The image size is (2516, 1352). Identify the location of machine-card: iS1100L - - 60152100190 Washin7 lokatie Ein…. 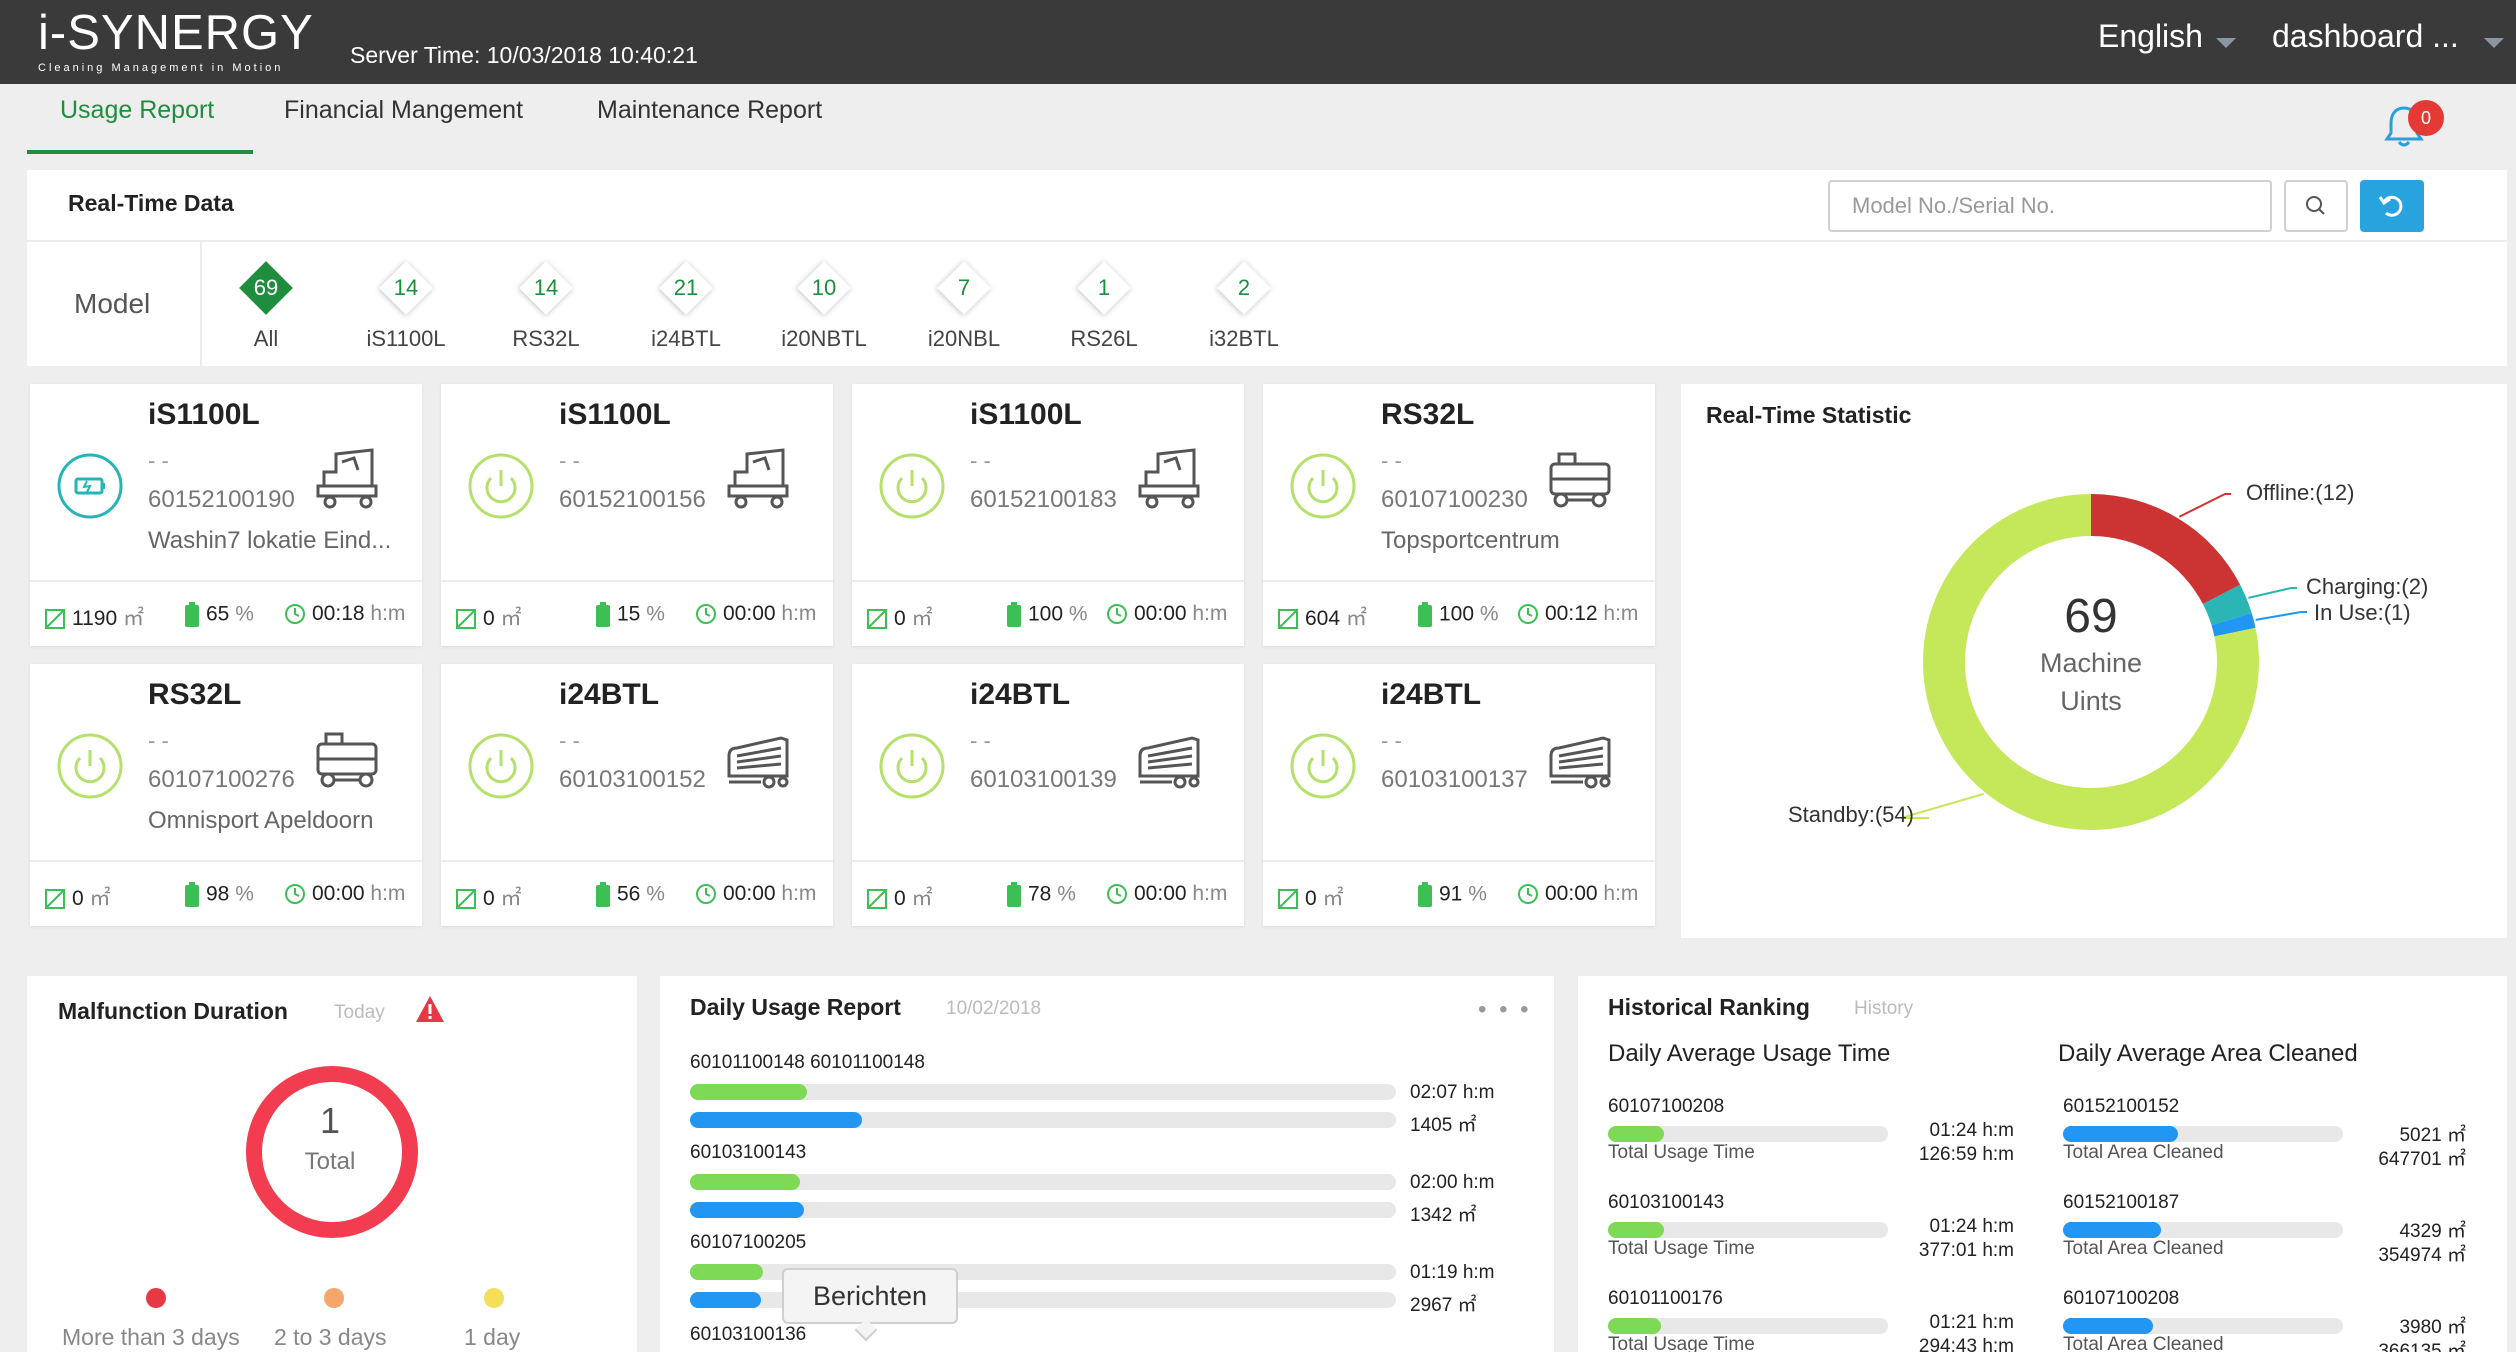
(226, 515).